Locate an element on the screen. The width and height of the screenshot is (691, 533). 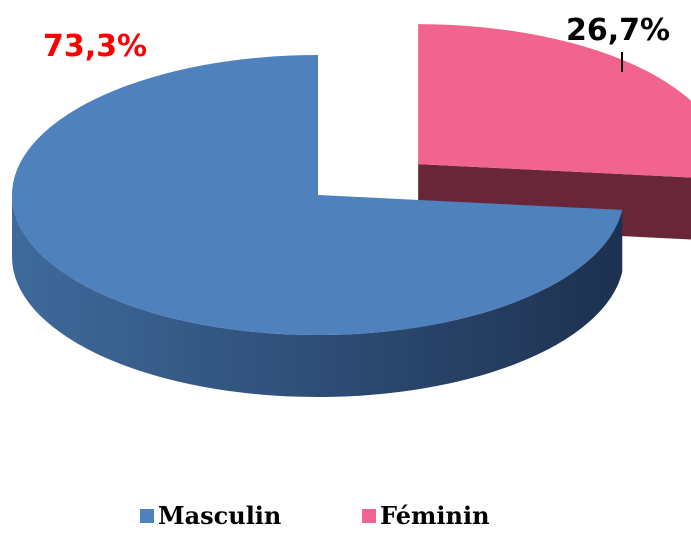
legend-label: Masculin is located at coordinates (219, 515).